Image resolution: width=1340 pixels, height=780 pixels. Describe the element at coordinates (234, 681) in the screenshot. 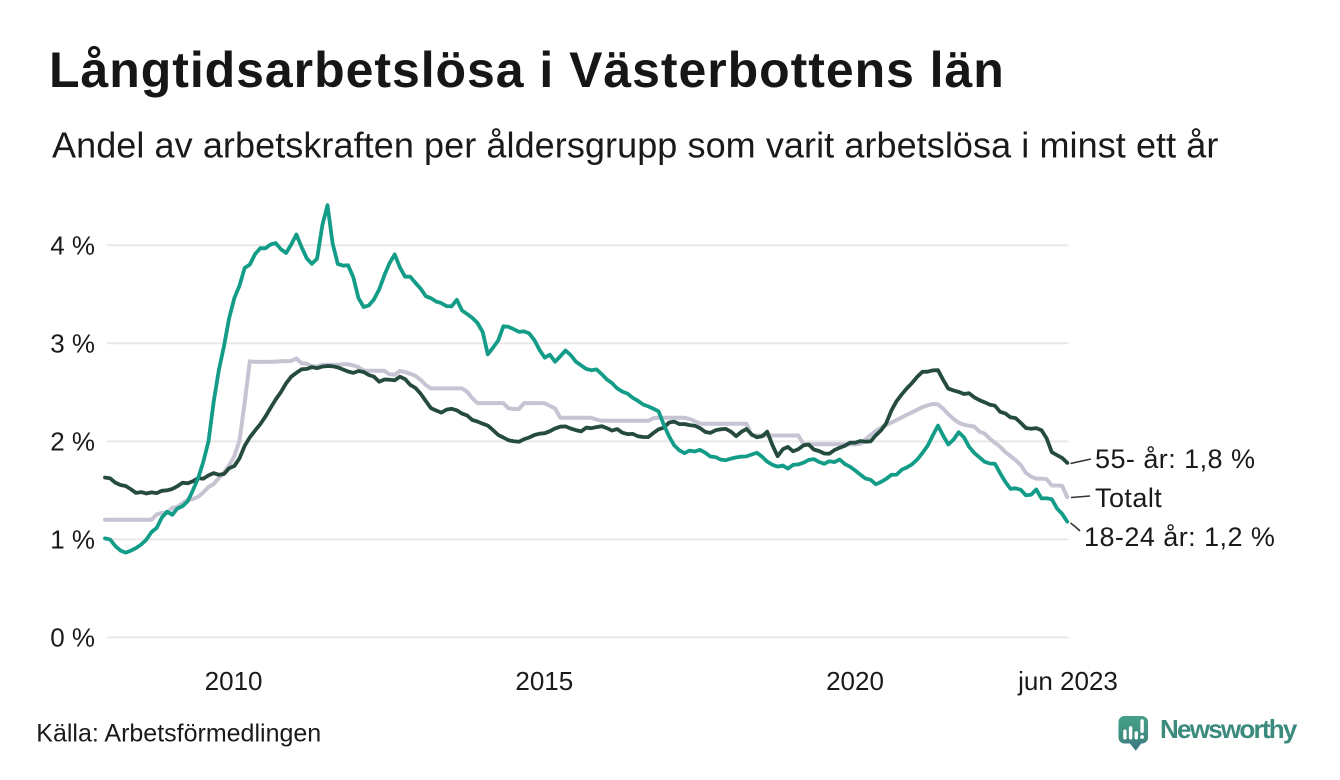

I see `svg-text: 2010` at that location.